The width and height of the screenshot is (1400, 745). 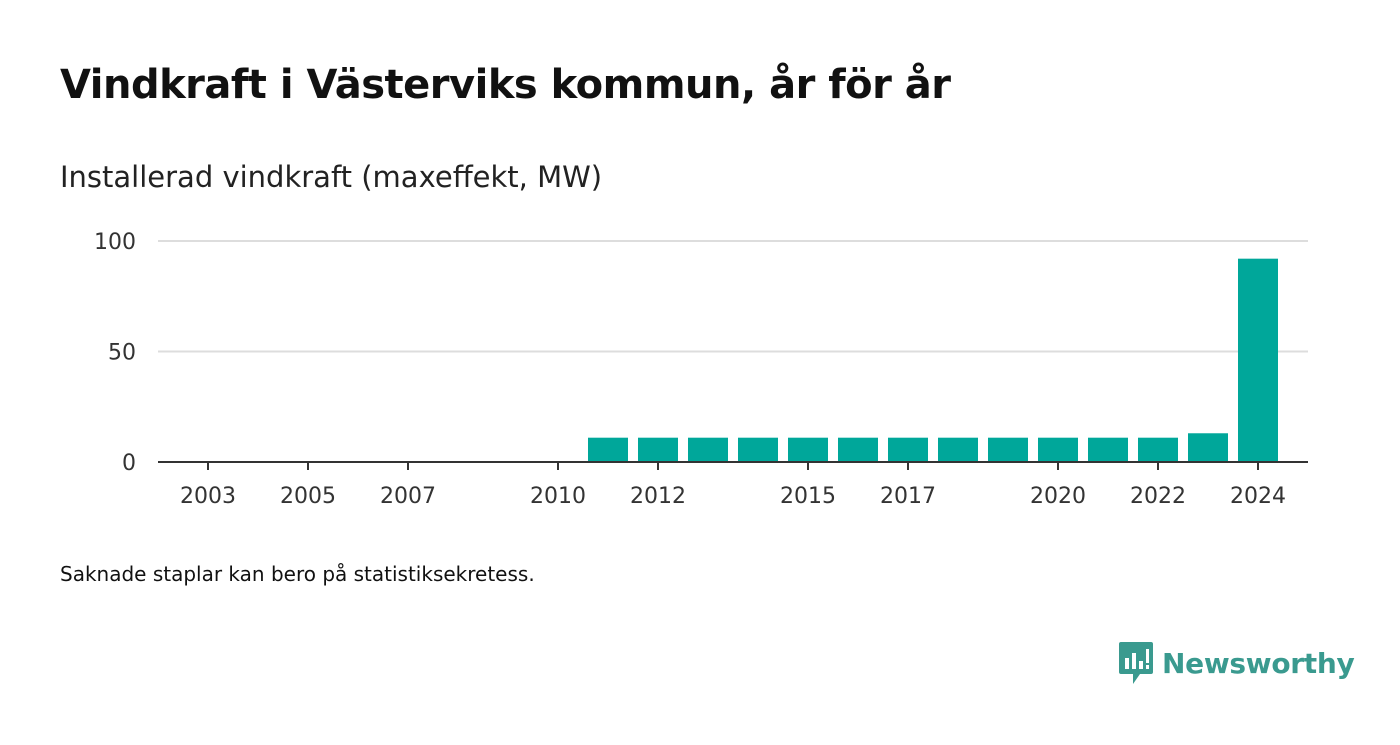 I want to click on x-tick-label: 2017, so click(x=908, y=496).